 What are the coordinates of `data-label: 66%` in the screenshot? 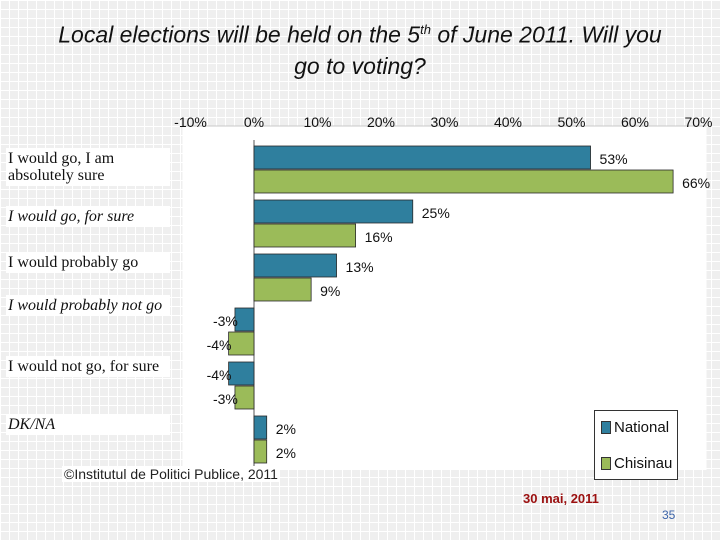 It's located at (696, 183).